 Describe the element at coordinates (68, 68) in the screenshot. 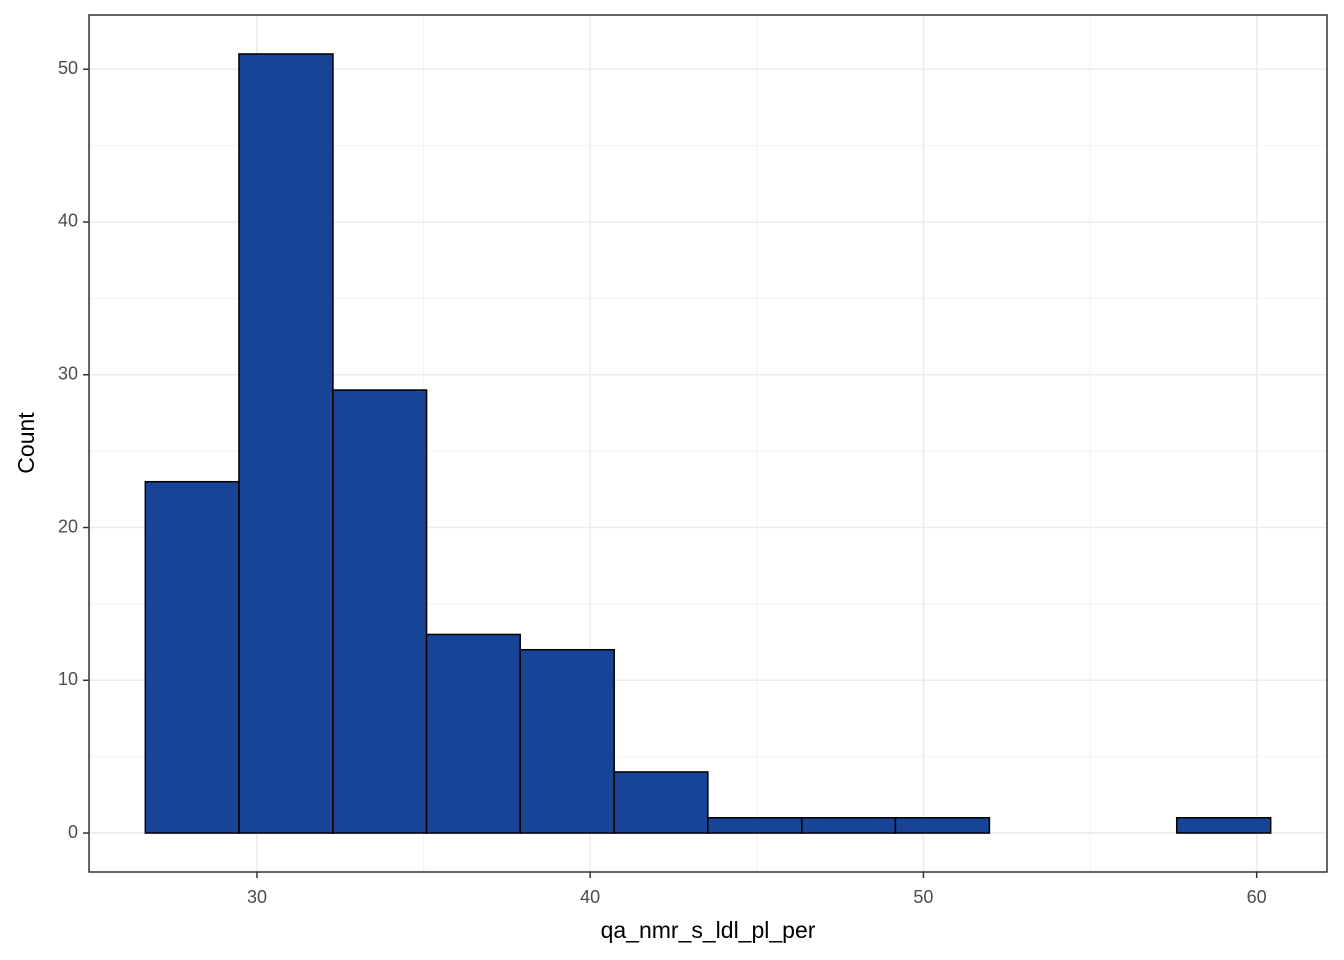

I see `y-tick-label: 50` at that location.